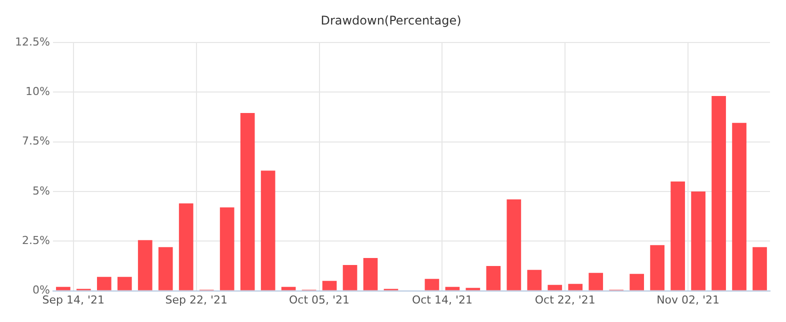  Describe the element at coordinates (41, 191) in the screenshot. I see `y-tick-label: 5%` at that location.